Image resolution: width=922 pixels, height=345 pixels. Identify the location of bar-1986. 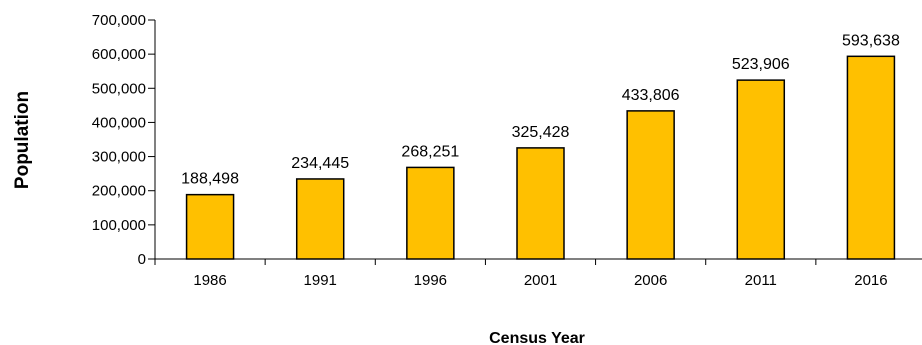
(210, 226).